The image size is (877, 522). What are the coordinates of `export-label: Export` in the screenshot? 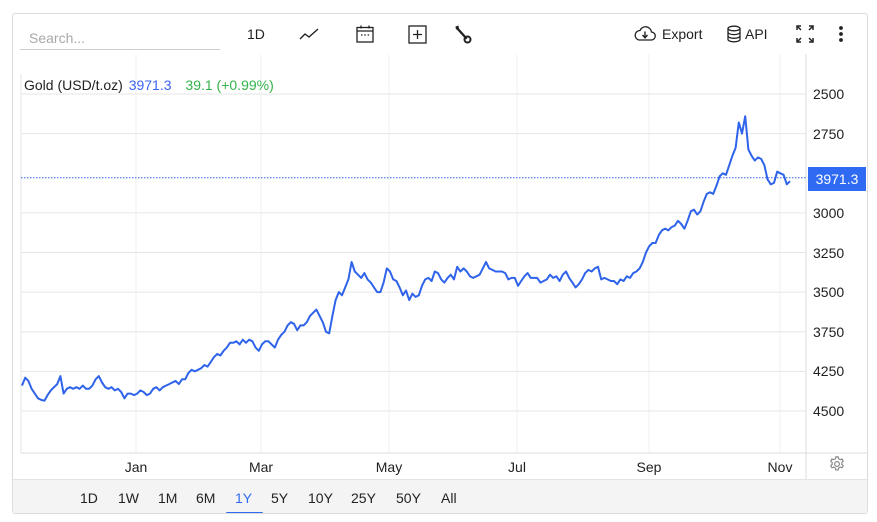 It's located at (682, 34).